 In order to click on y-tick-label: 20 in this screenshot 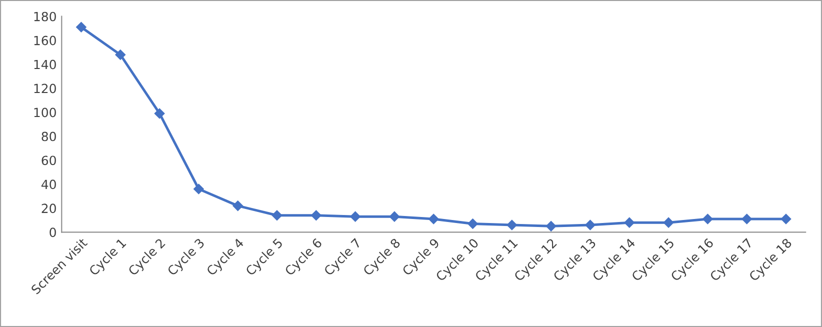, I will do `click(49, 209)`.